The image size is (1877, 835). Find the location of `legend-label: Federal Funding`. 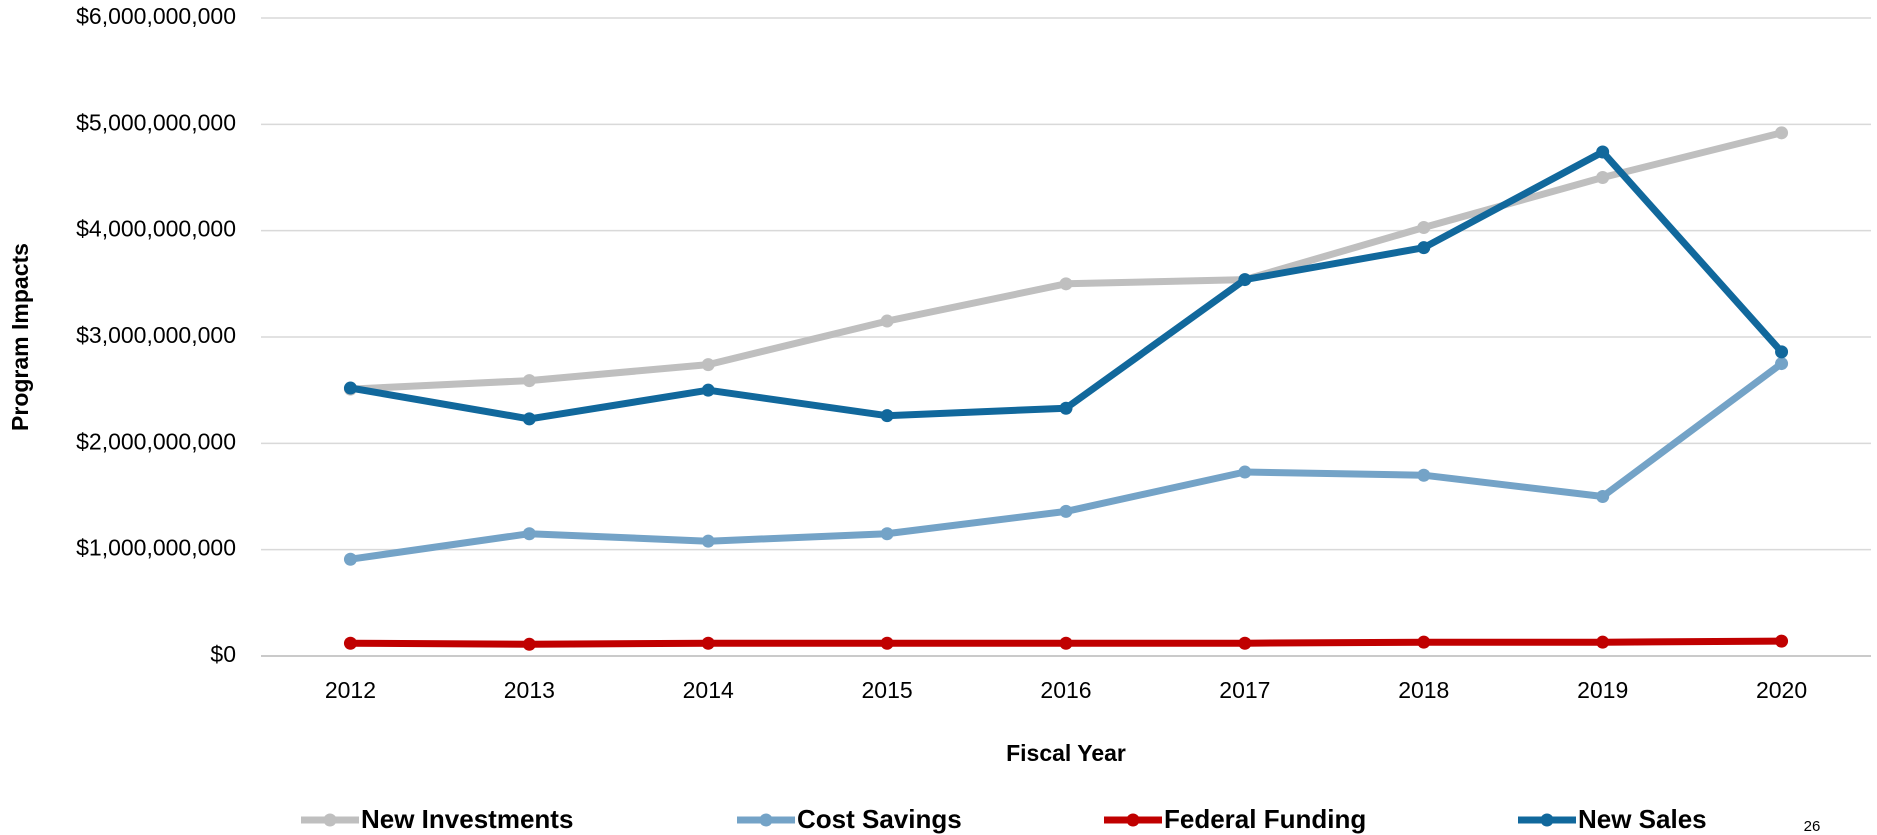

legend-label: Federal Funding is located at coordinates (1265, 819).